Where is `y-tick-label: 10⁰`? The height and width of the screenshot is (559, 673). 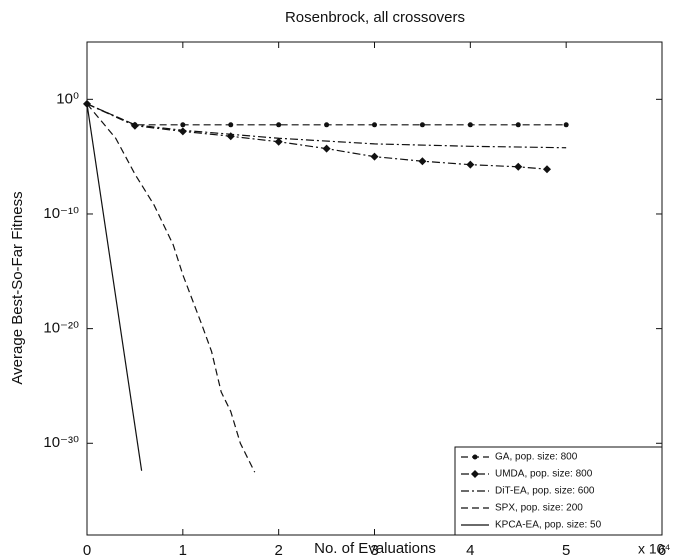 y-tick-label: 10⁰ is located at coordinates (67, 98).